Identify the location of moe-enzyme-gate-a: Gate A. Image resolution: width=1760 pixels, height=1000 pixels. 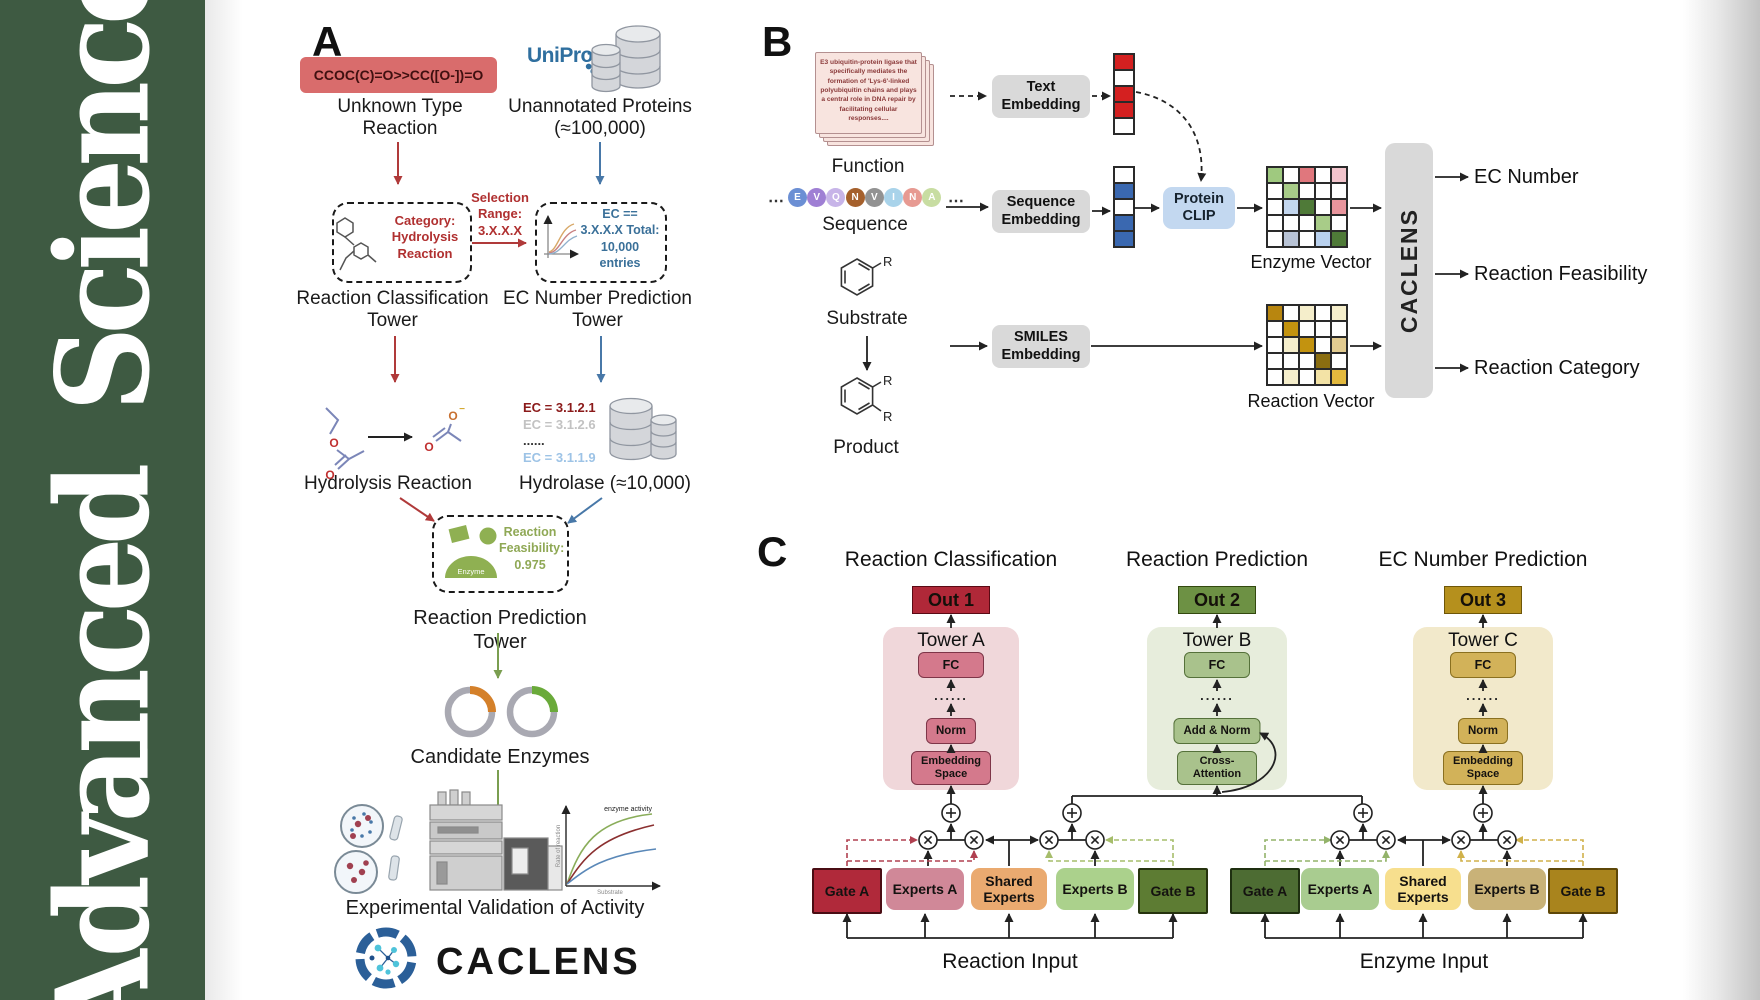
(1265, 891).